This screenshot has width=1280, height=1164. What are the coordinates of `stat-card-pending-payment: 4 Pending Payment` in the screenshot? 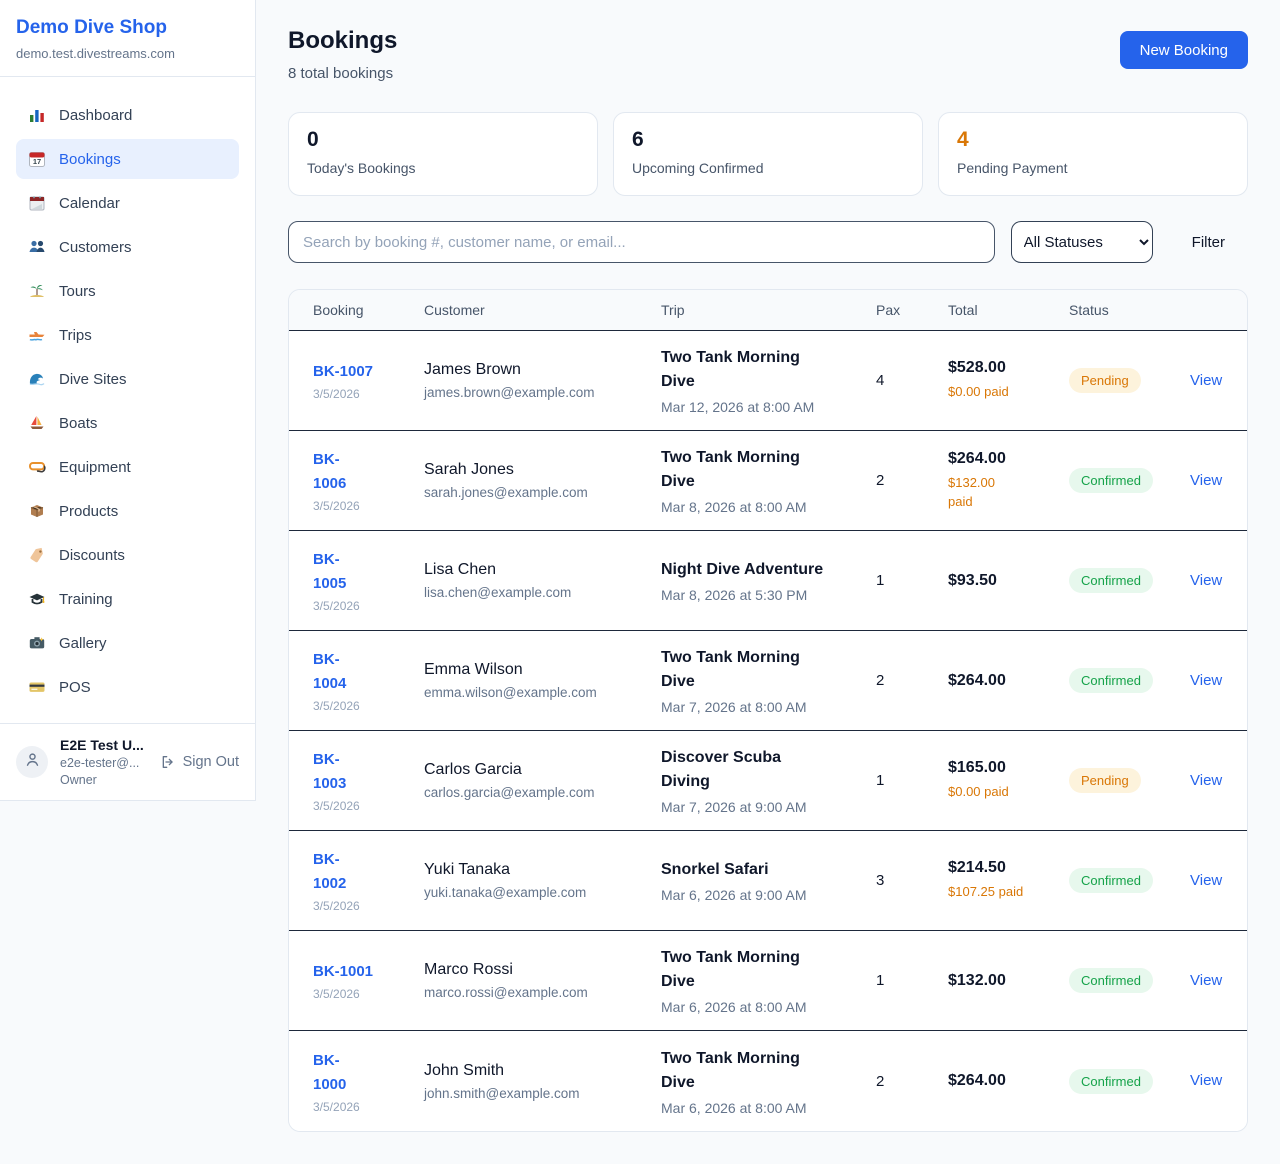 It's located at (1093, 154).